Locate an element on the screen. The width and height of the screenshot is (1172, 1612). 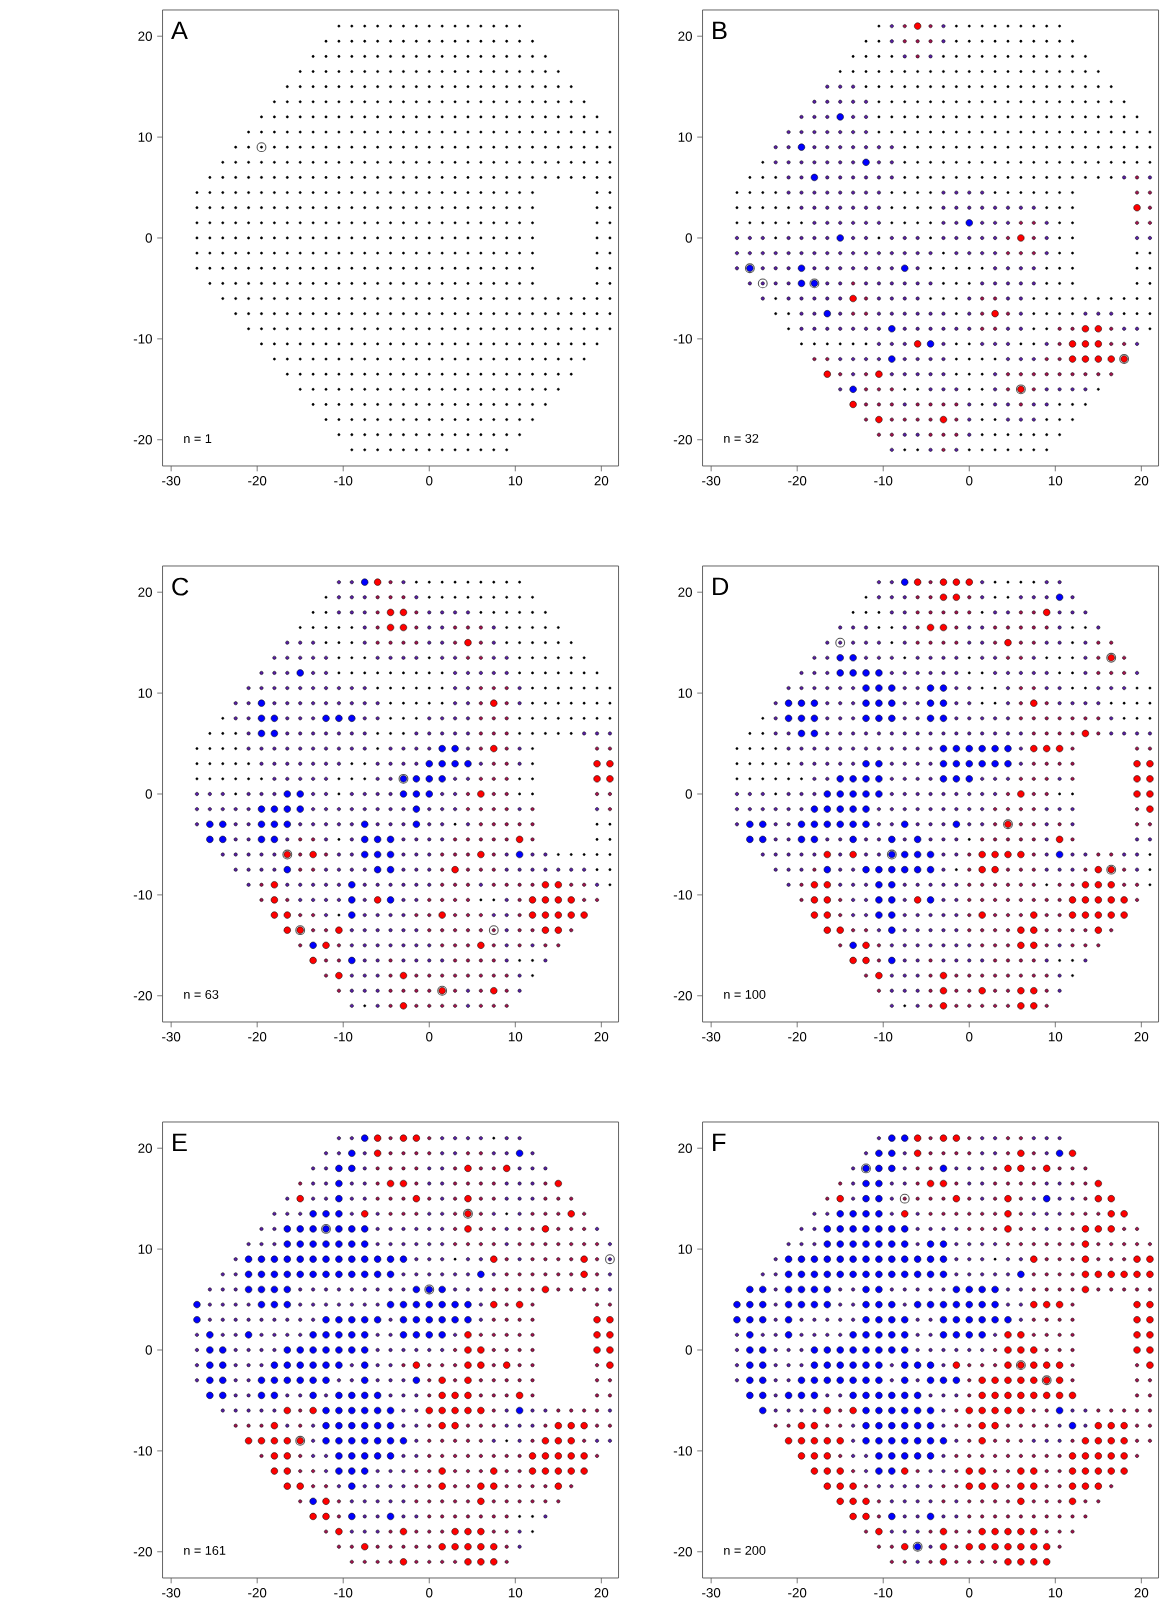
chart-title: F is located at coordinates (719, 1142).